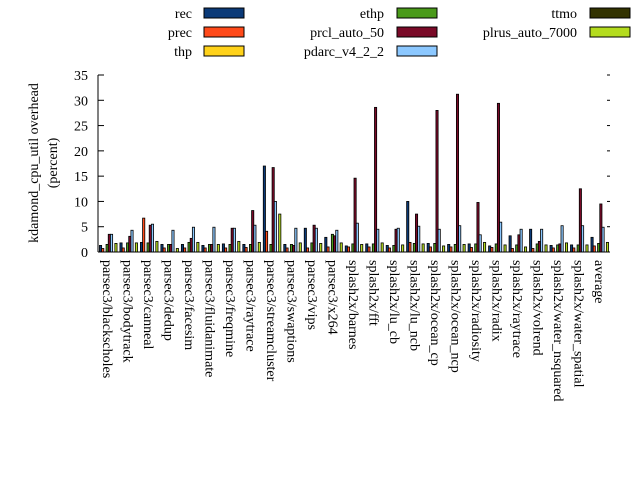  Describe the element at coordinates (81, 127) in the screenshot. I see `y-tick-label: 25` at that location.